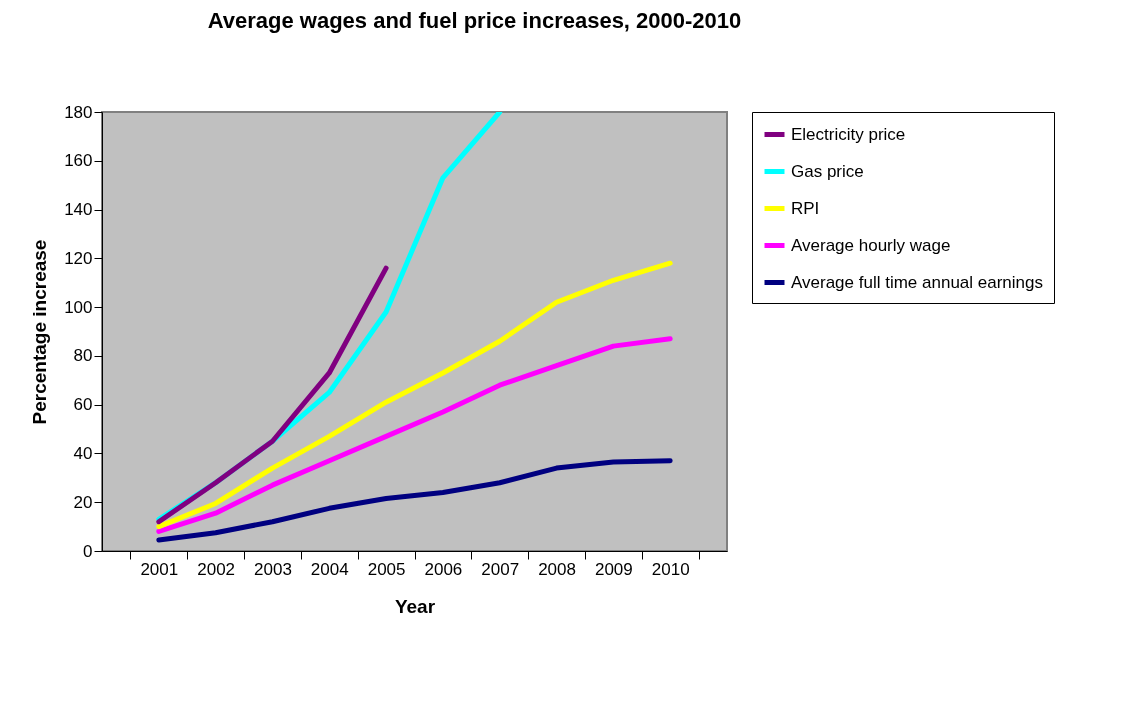  Describe the element at coordinates (159, 569) in the screenshot. I see `x-tick-label: 2001` at that location.